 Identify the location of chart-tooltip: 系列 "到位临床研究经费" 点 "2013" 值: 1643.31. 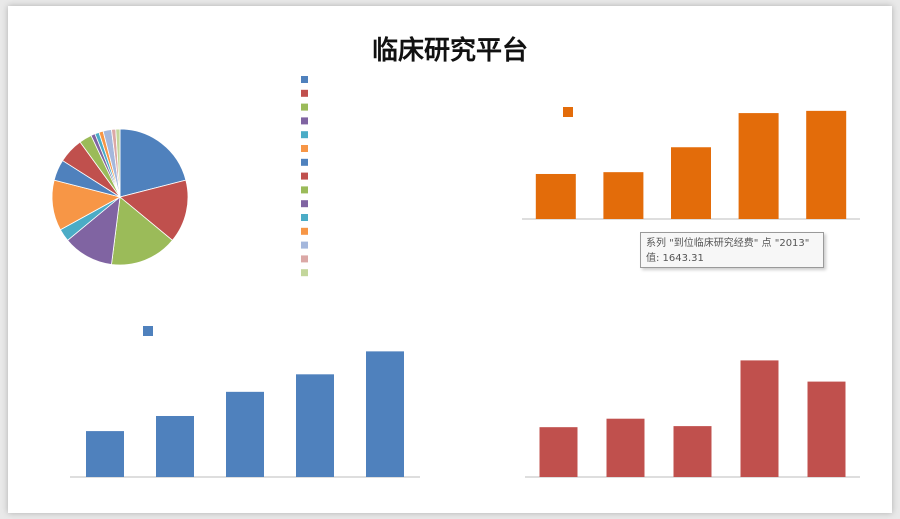
(732, 250).